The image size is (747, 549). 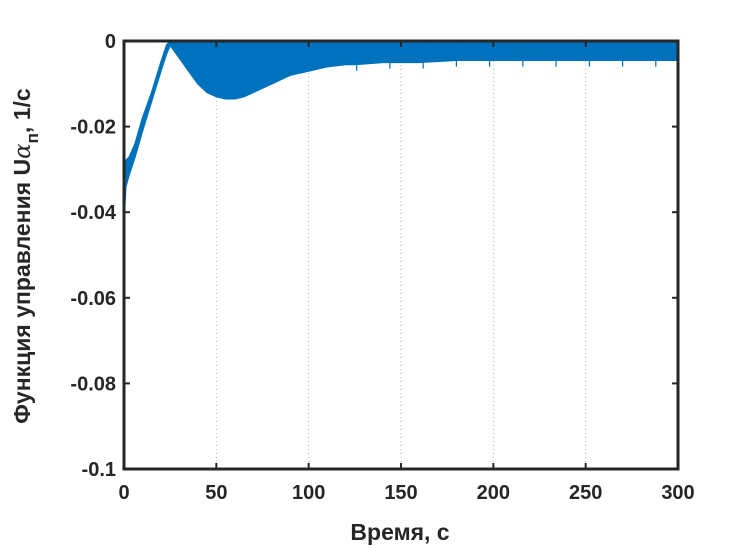 What do you see at coordinates (99, 470) in the screenshot?
I see `y-tick-label: -0.1` at bounding box center [99, 470].